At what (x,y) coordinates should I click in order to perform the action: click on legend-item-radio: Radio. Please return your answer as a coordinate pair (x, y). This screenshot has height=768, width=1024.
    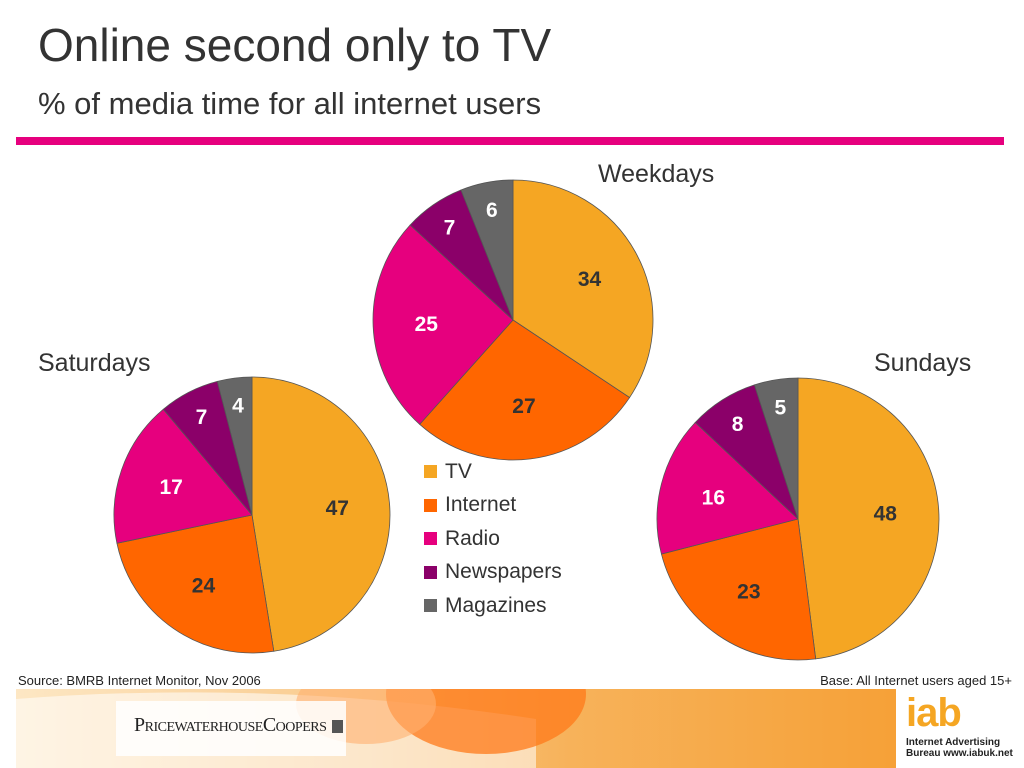
    Looking at the image, I should click on (493, 539).